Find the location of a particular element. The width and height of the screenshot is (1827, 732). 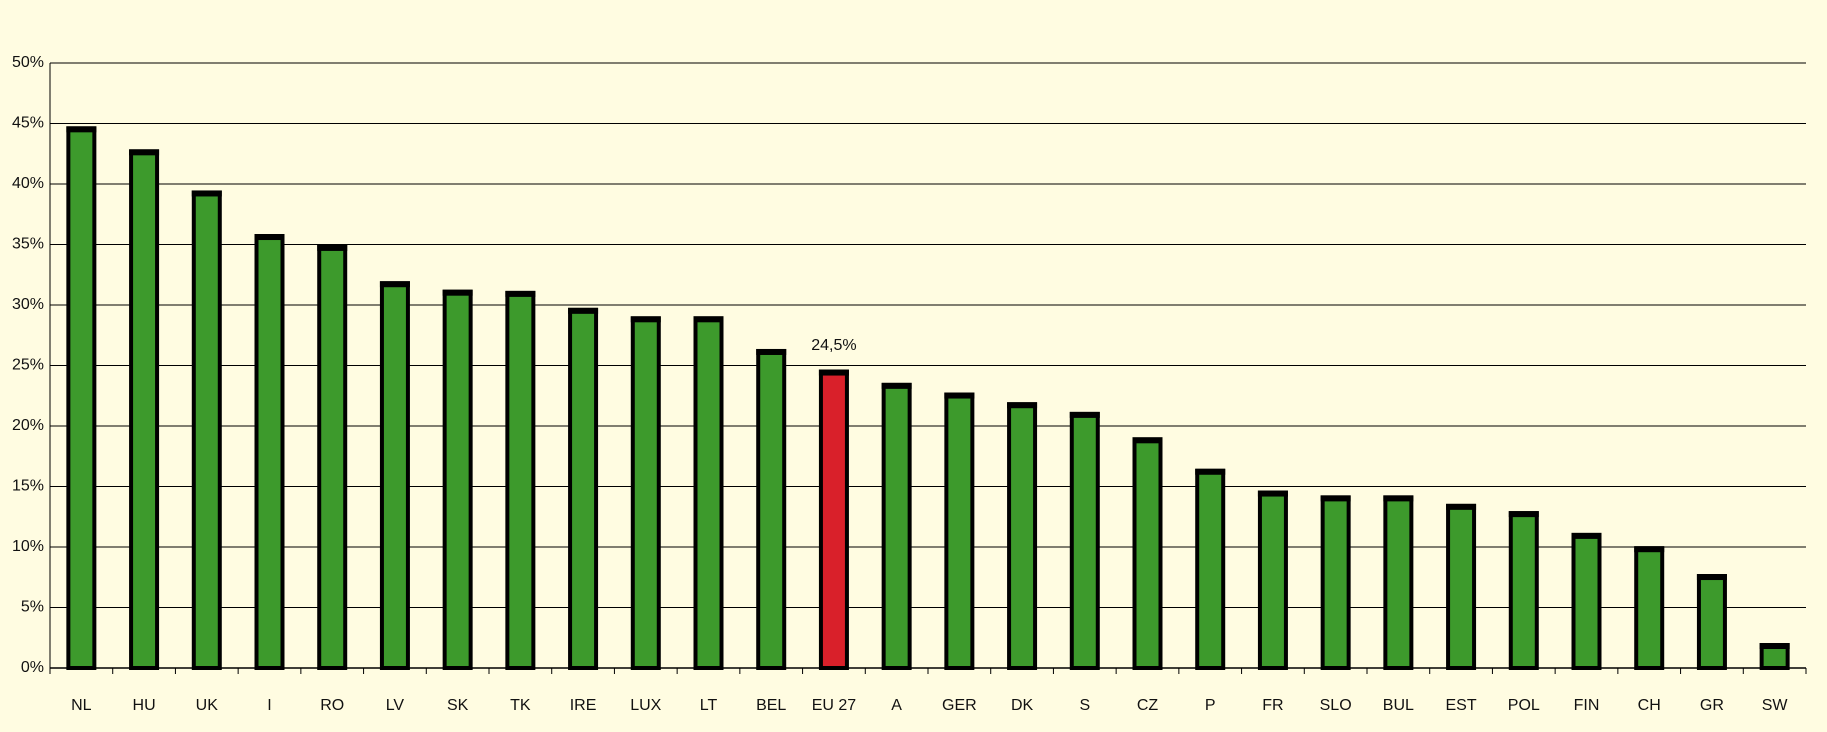

x-tick-label: HU is located at coordinates (144, 705).